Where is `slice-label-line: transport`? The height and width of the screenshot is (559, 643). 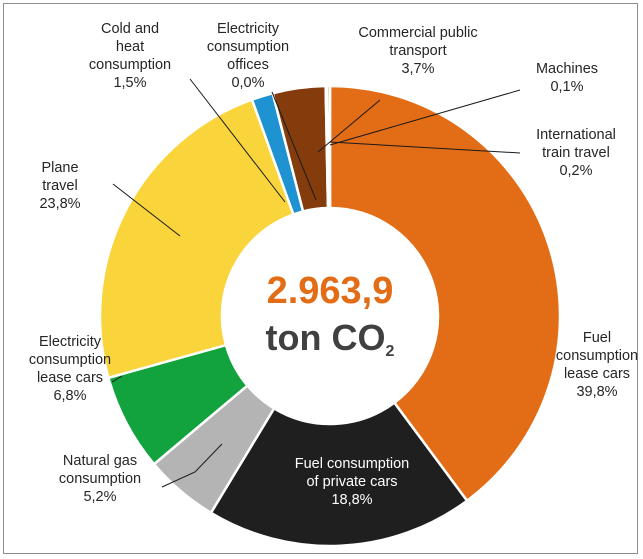 slice-label-line: transport is located at coordinates (417, 51).